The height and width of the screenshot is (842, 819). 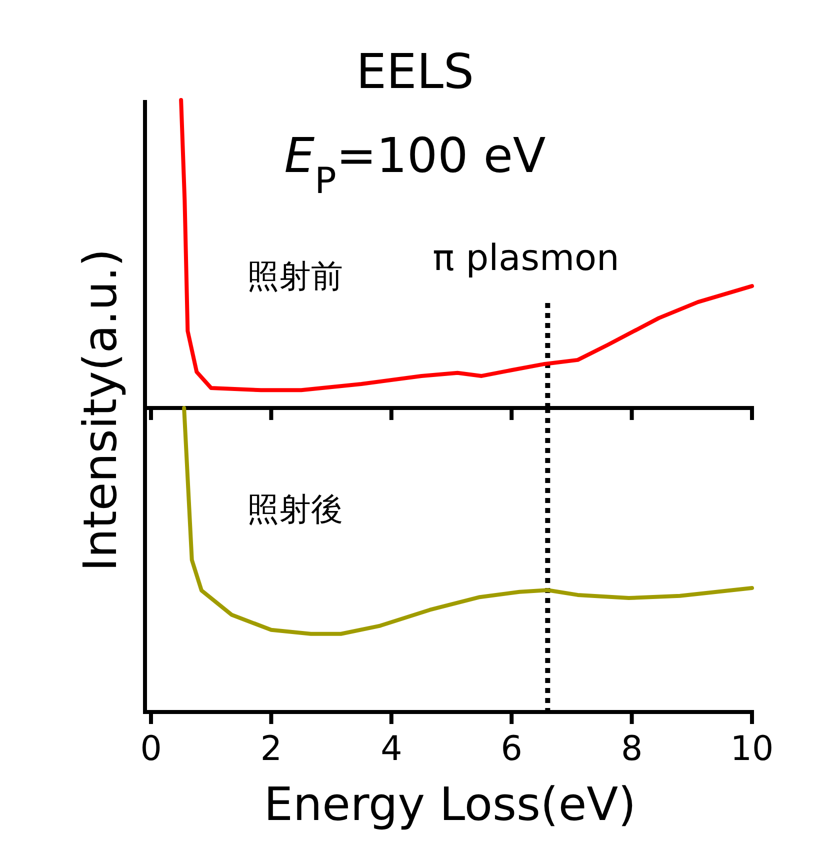 What do you see at coordinates (391, 749) in the screenshot?
I see `x-tick-label: 4` at bounding box center [391, 749].